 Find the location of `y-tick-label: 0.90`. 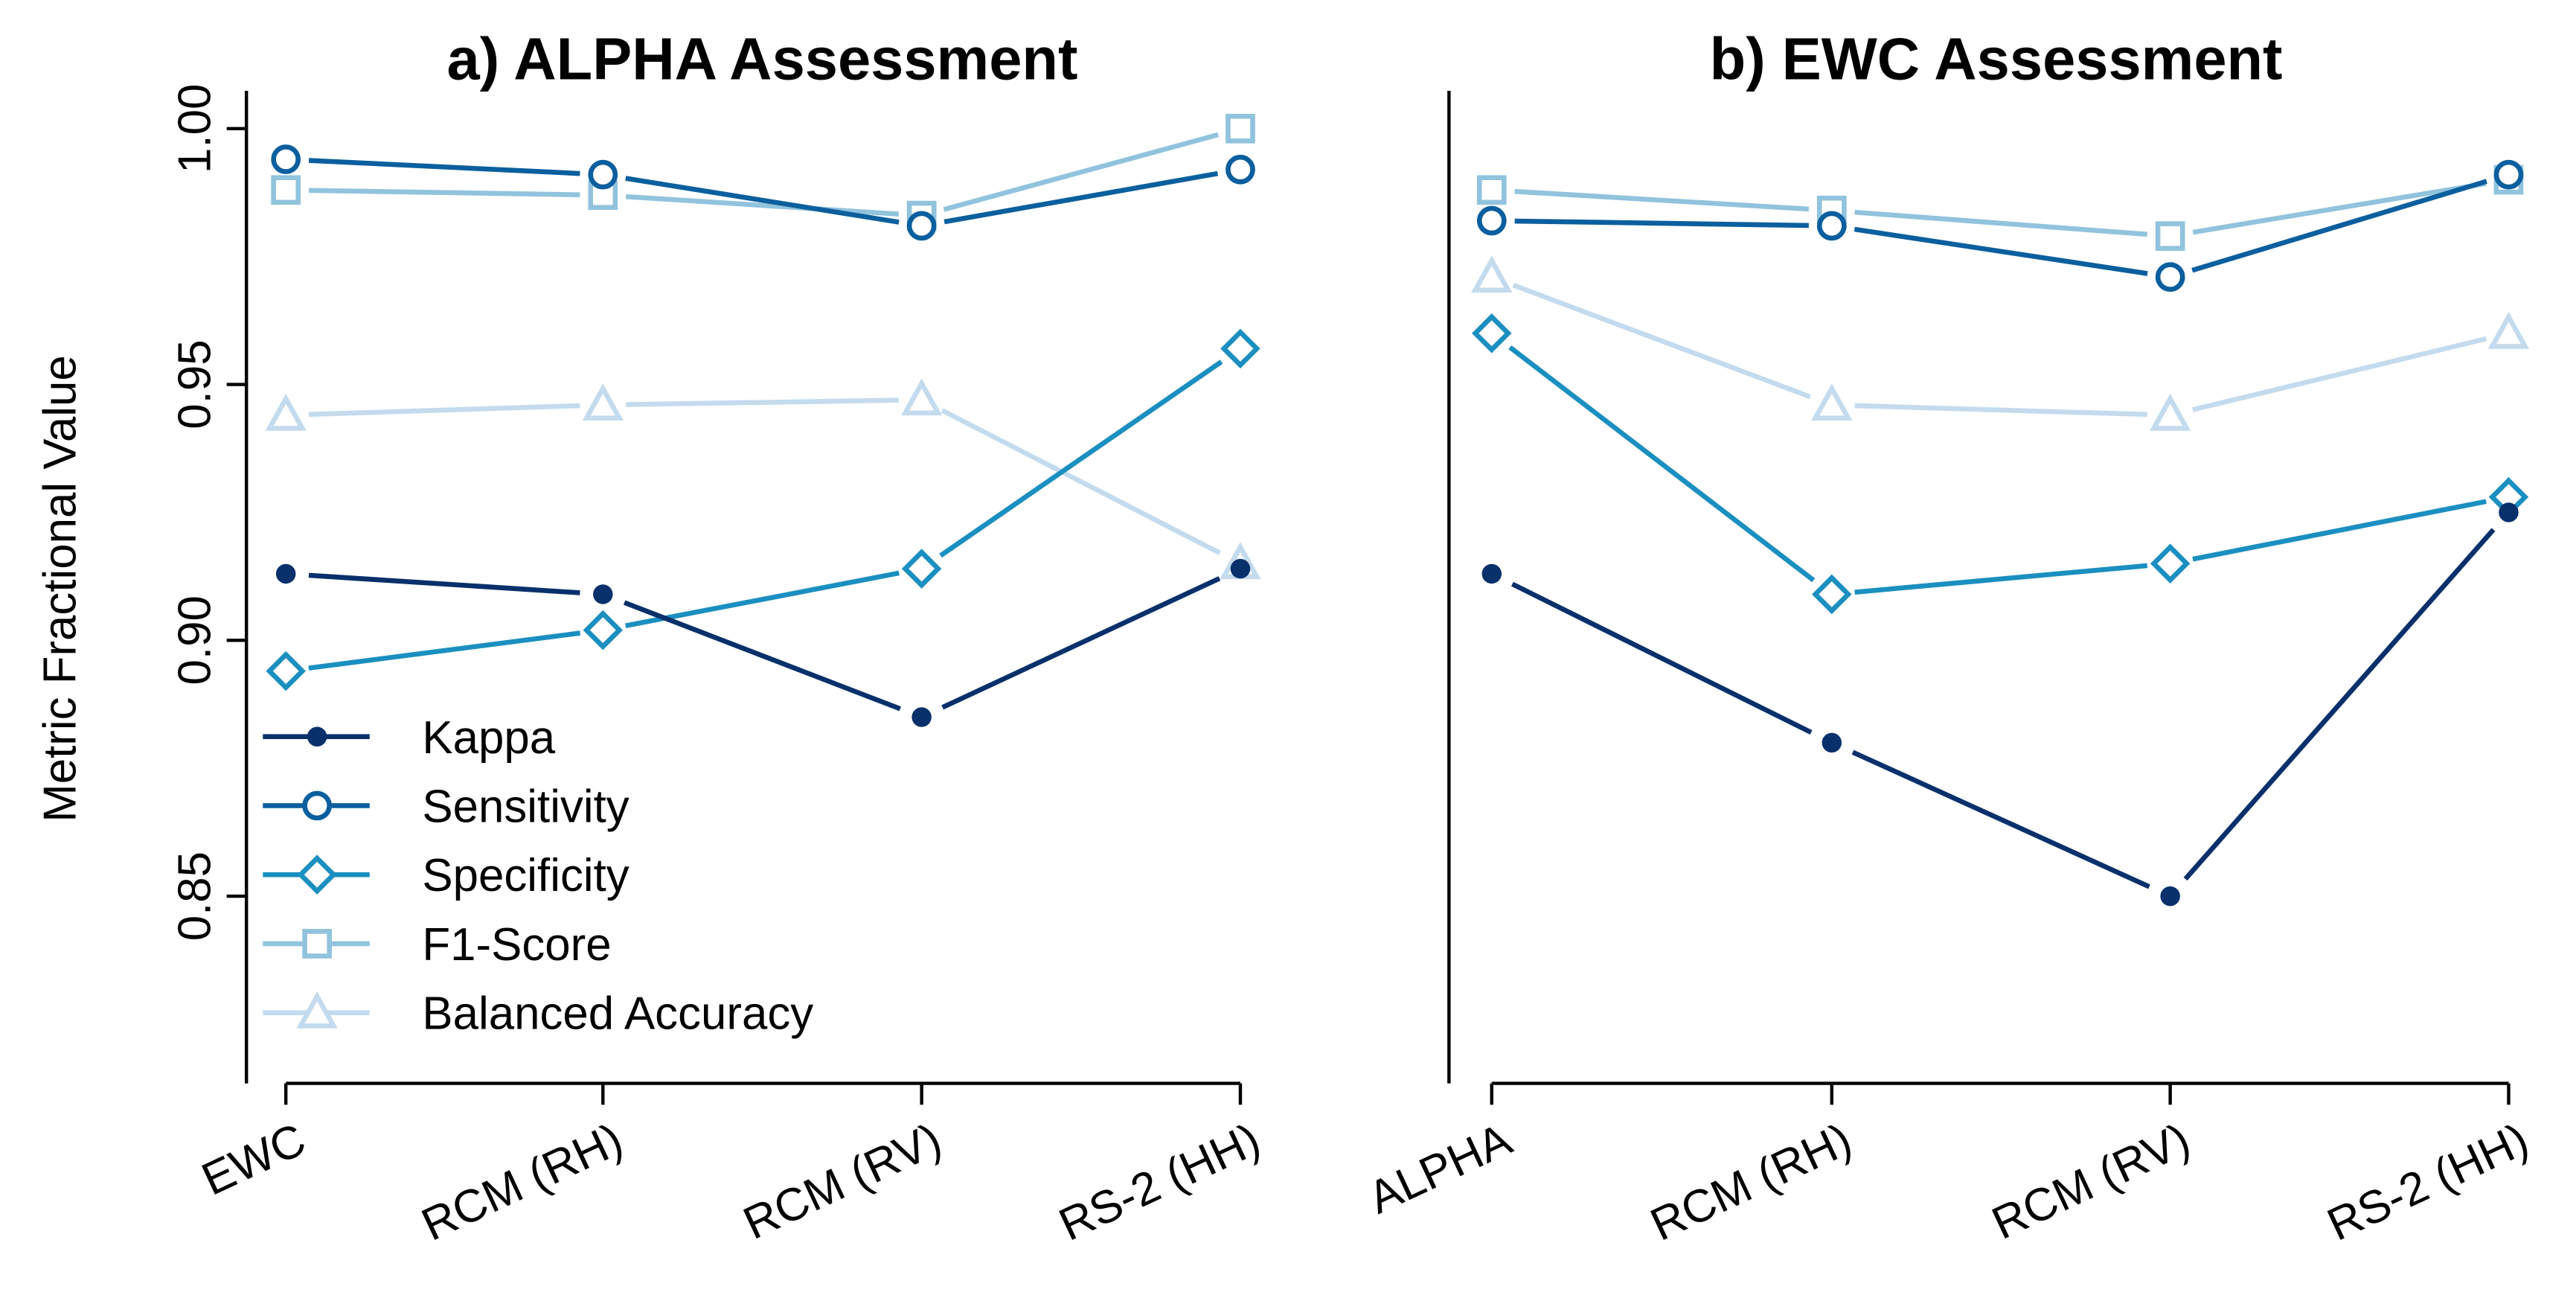

y-tick-label: 0.90 is located at coordinates (196, 640).